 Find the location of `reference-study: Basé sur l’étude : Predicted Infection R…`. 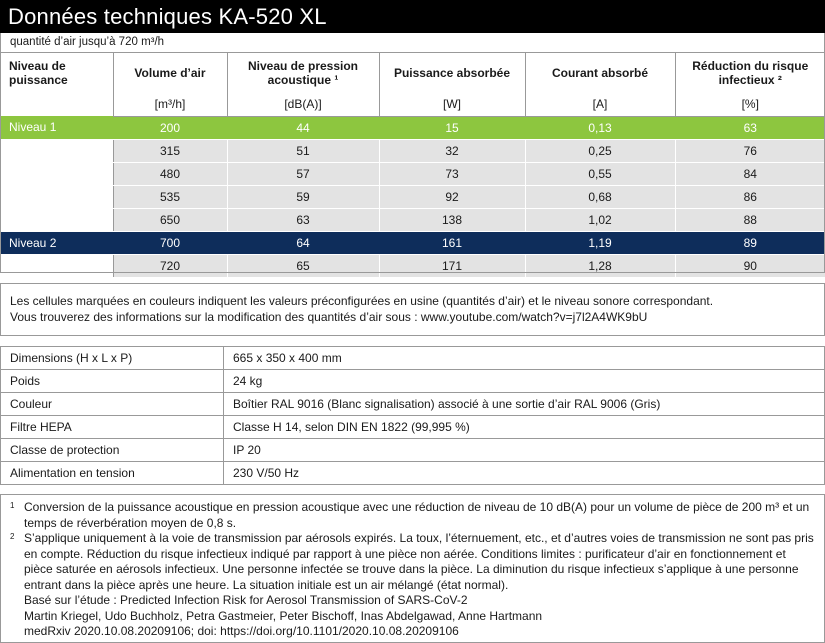

reference-study: Basé sur l’étude : Predicted Infection R… is located at coordinates (246, 600).